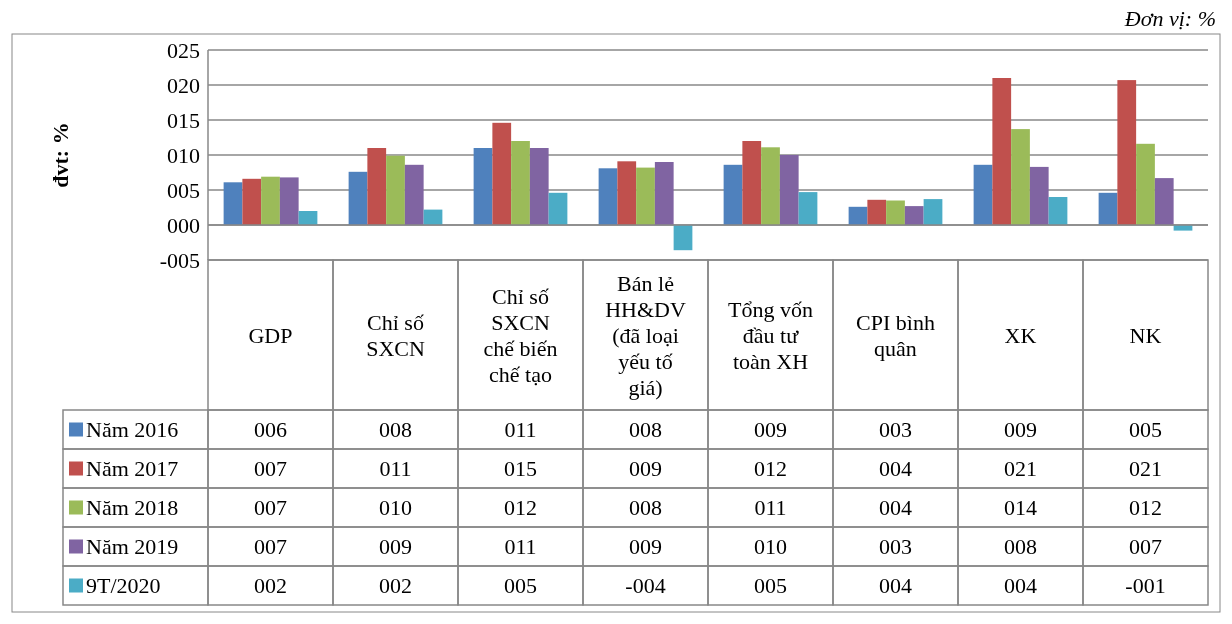 The height and width of the screenshot is (624, 1232). What do you see at coordinates (1020, 335) in the screenshot?
I see `x-tick-label: XK` at bounding box center [1020, 335].